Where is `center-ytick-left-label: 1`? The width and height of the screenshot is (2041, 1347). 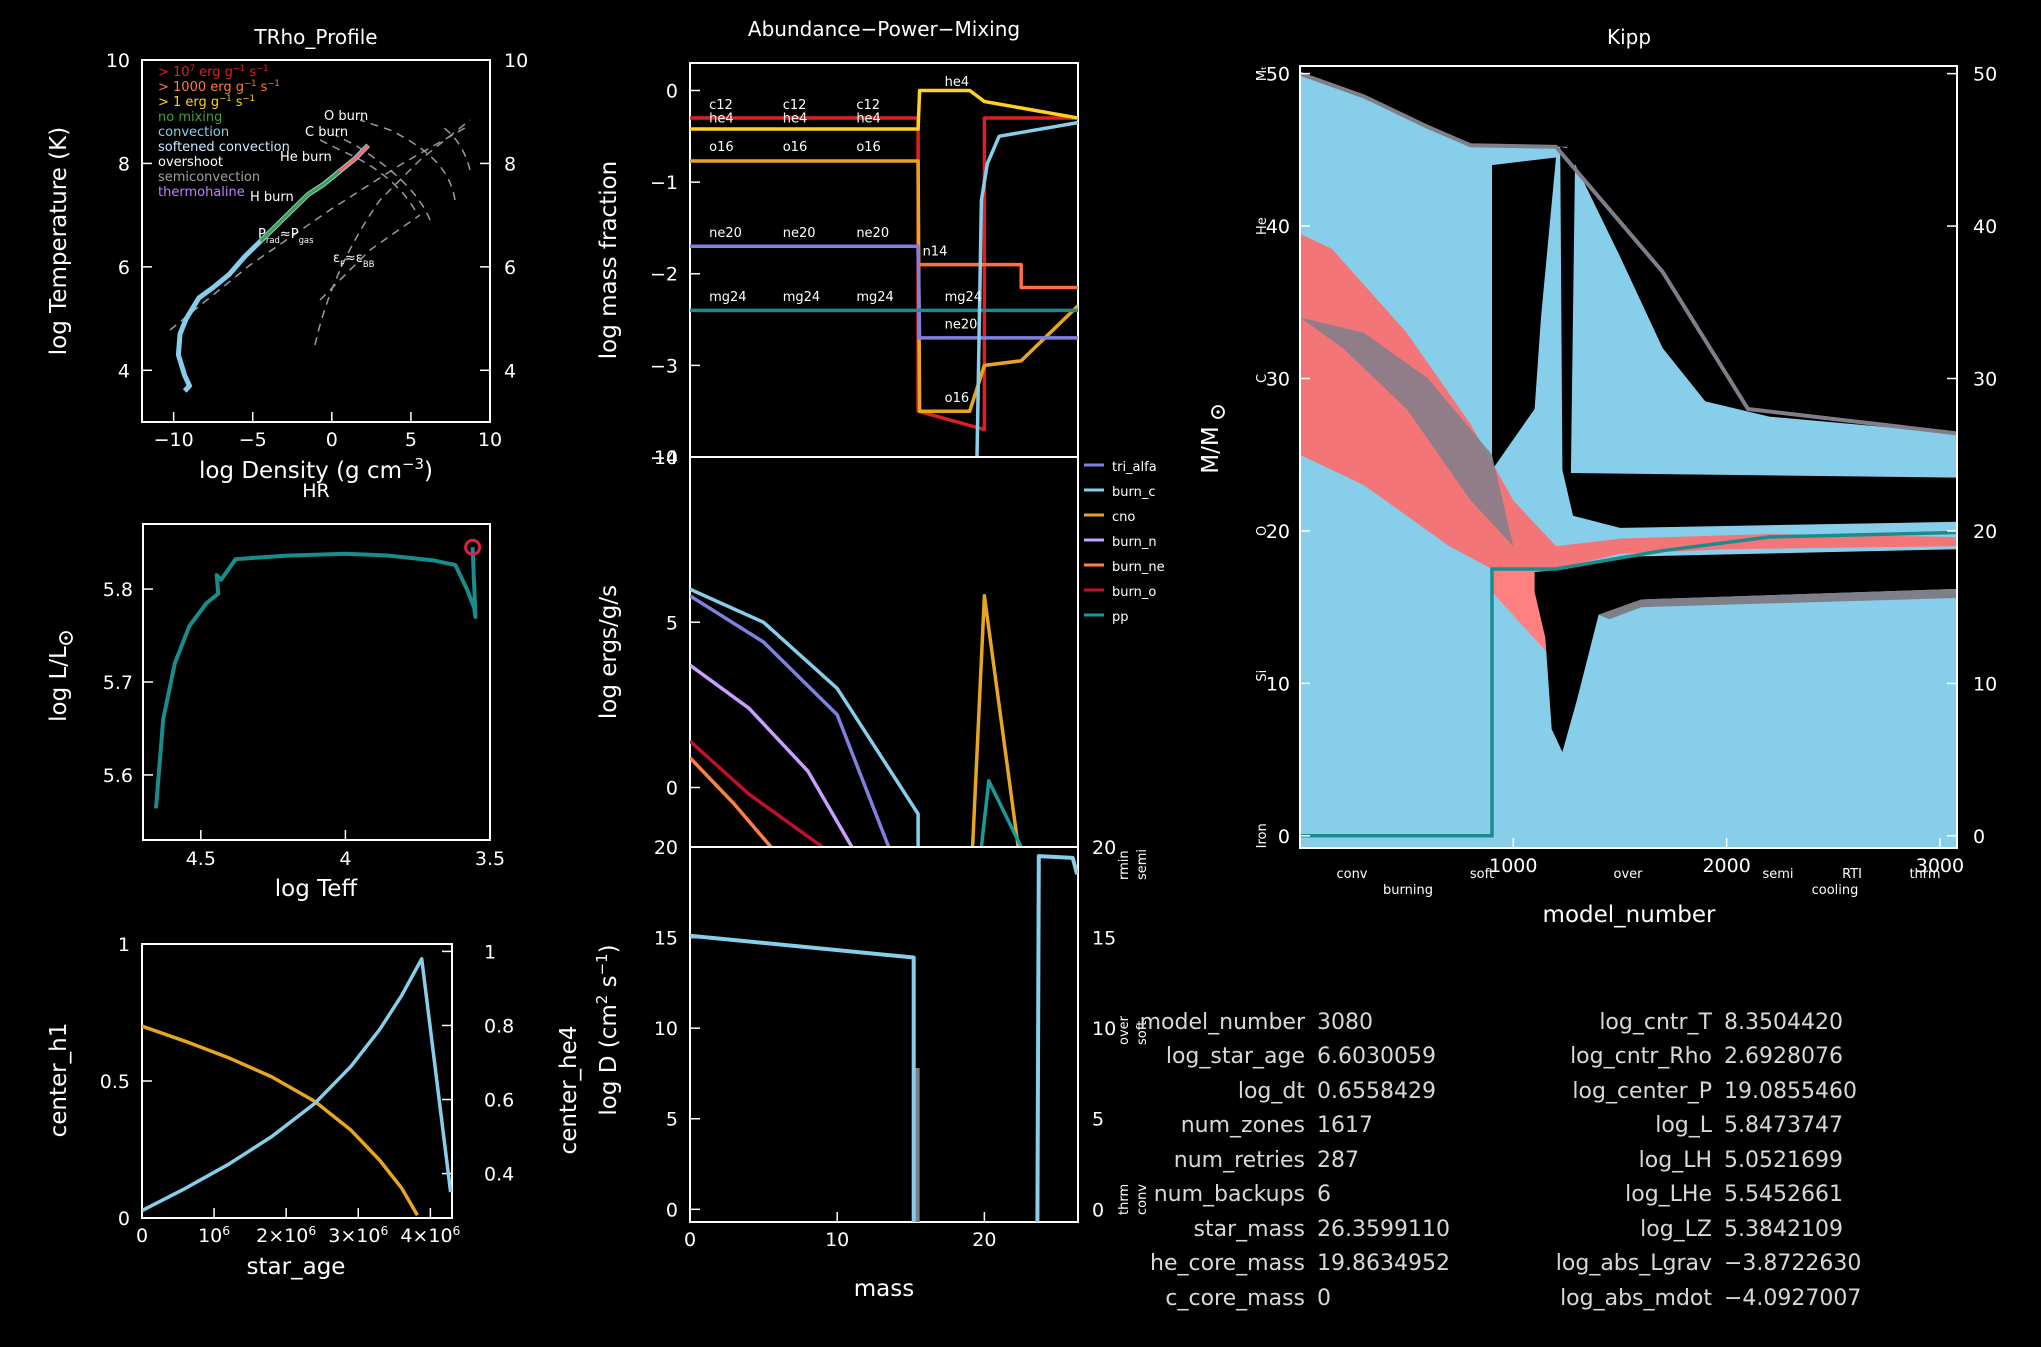
center-ytick-left-label: 1 is located at coordinates (124, 945).